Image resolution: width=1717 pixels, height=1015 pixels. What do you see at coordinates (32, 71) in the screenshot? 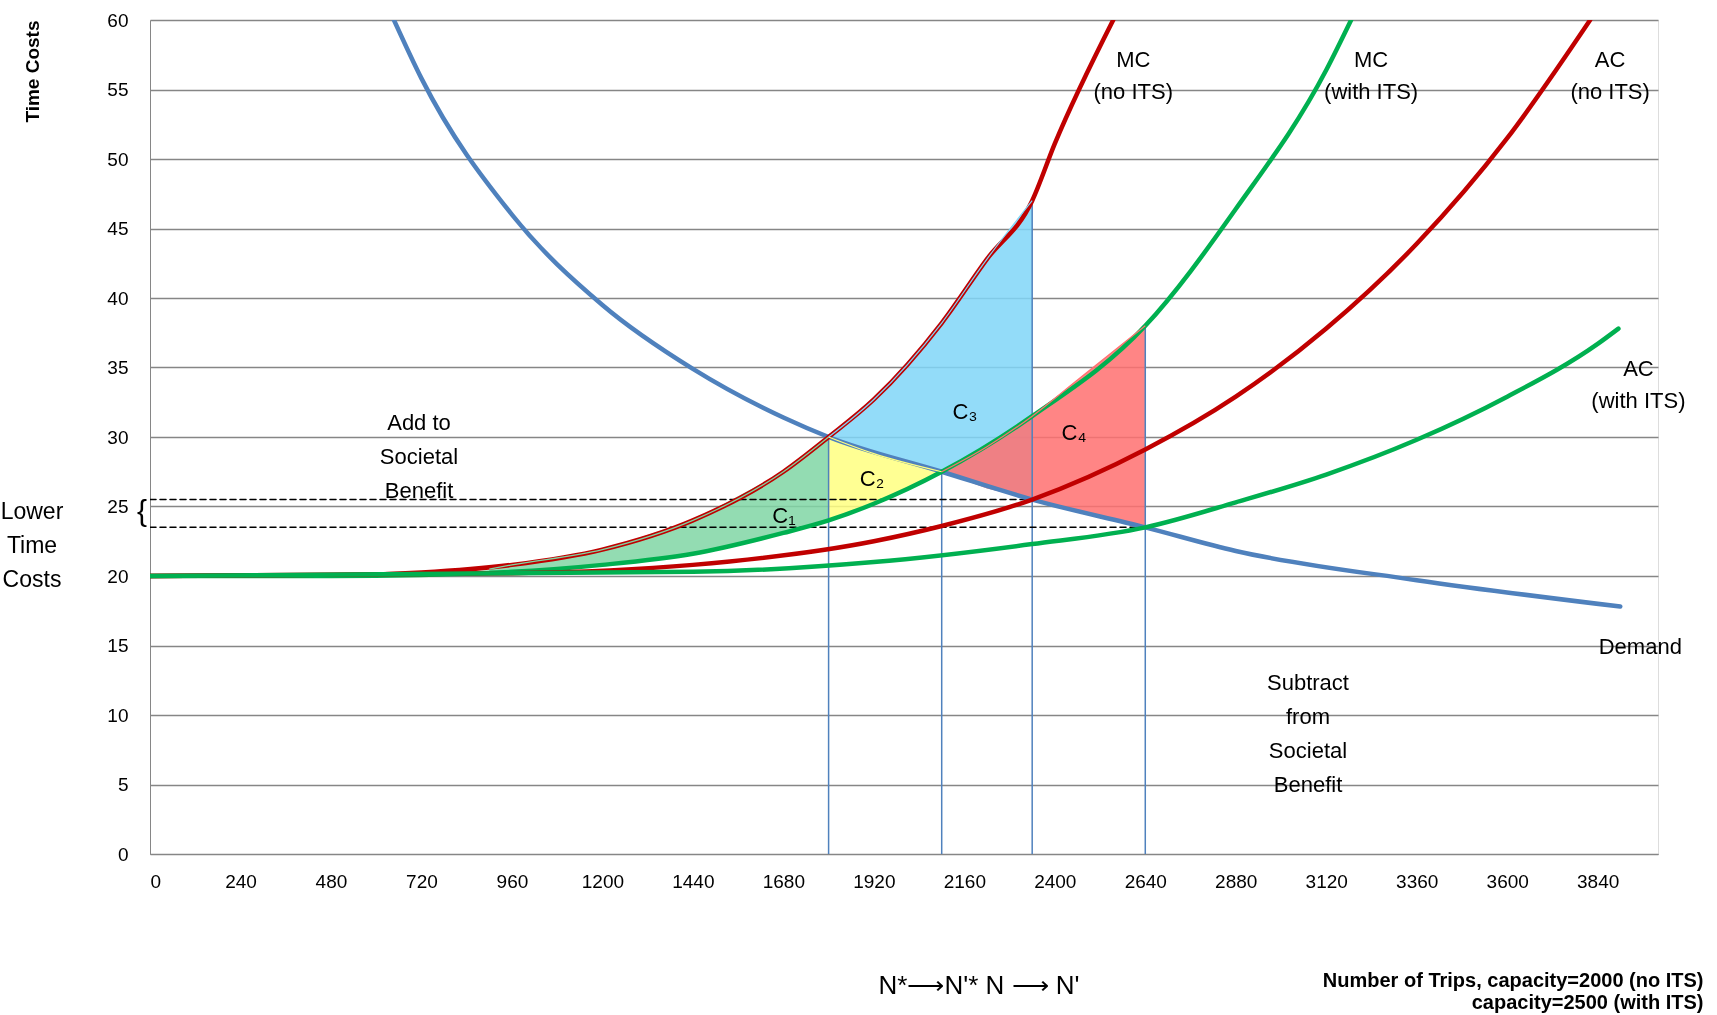
I see `y-axis-title: Time Costs` at bounding box center [32, 71].